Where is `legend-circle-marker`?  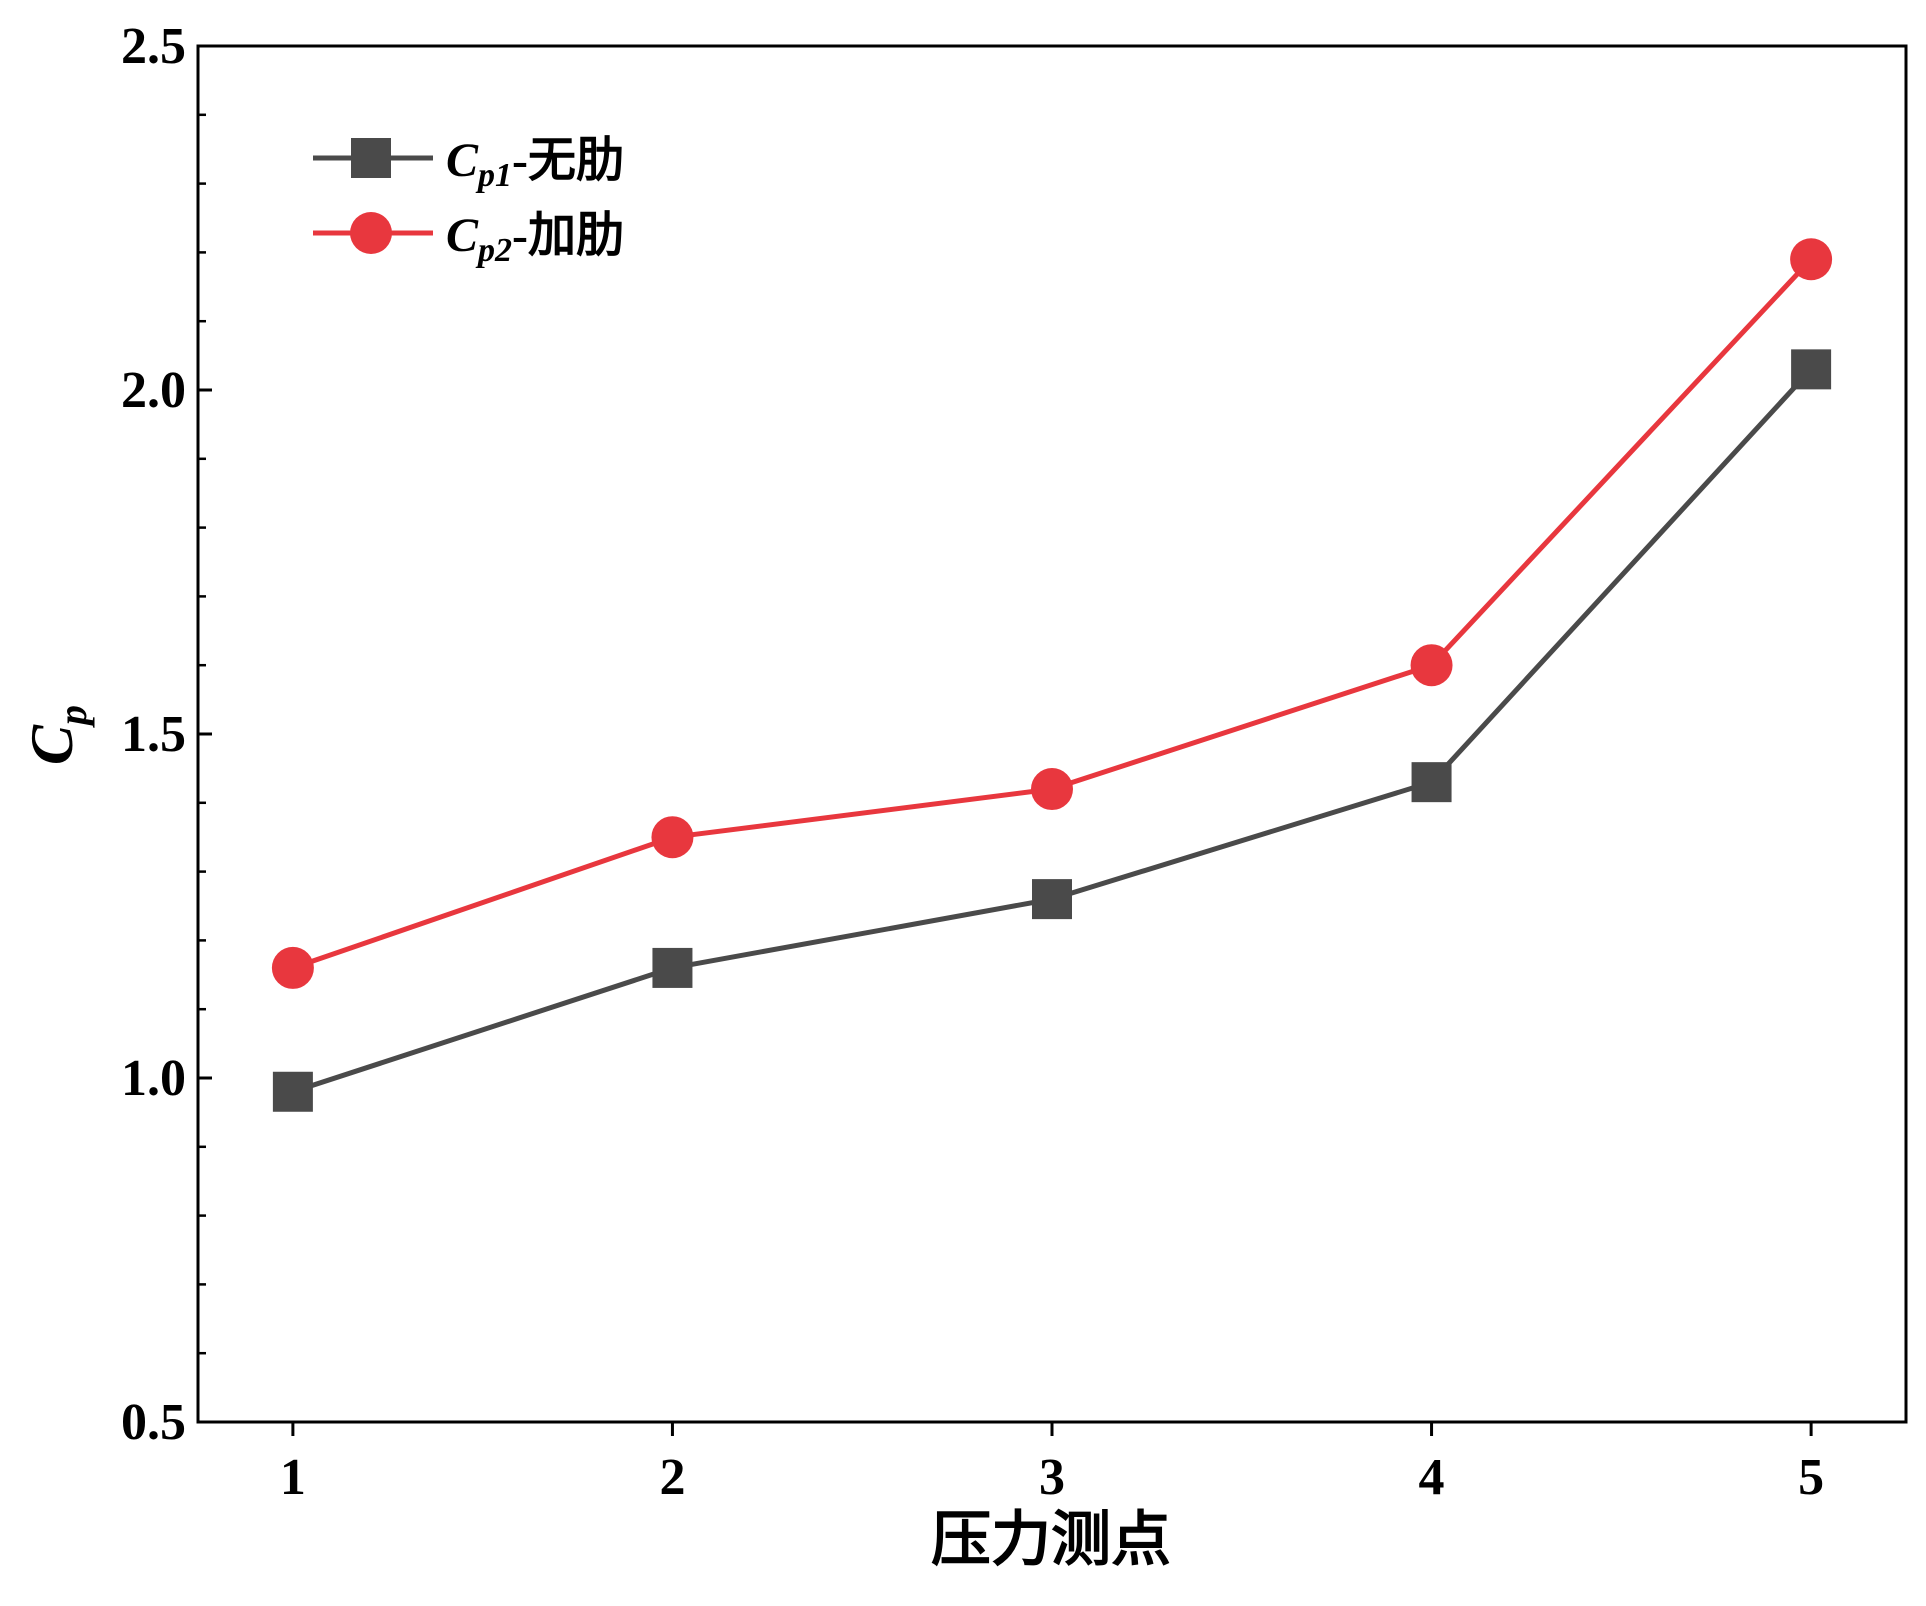 legend-circle-marker is located at coordinates (371, 233).